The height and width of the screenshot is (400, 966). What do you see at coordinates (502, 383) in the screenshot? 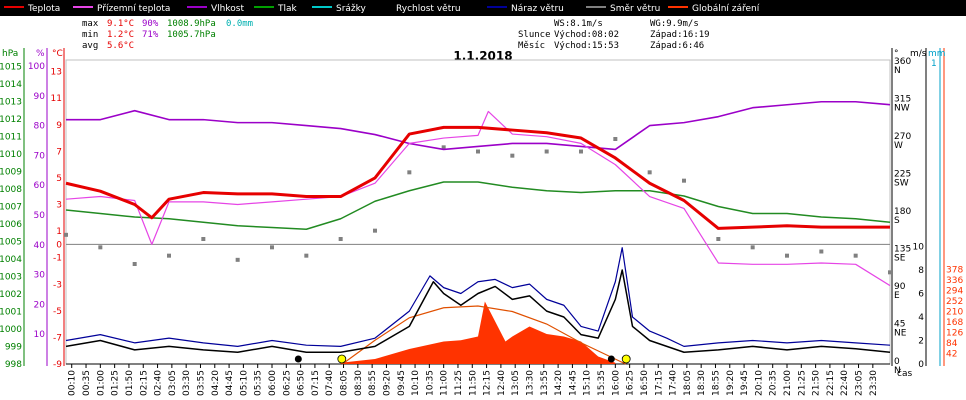
I see `x-tick-label: 12:40` at bounding box center [502, 383].